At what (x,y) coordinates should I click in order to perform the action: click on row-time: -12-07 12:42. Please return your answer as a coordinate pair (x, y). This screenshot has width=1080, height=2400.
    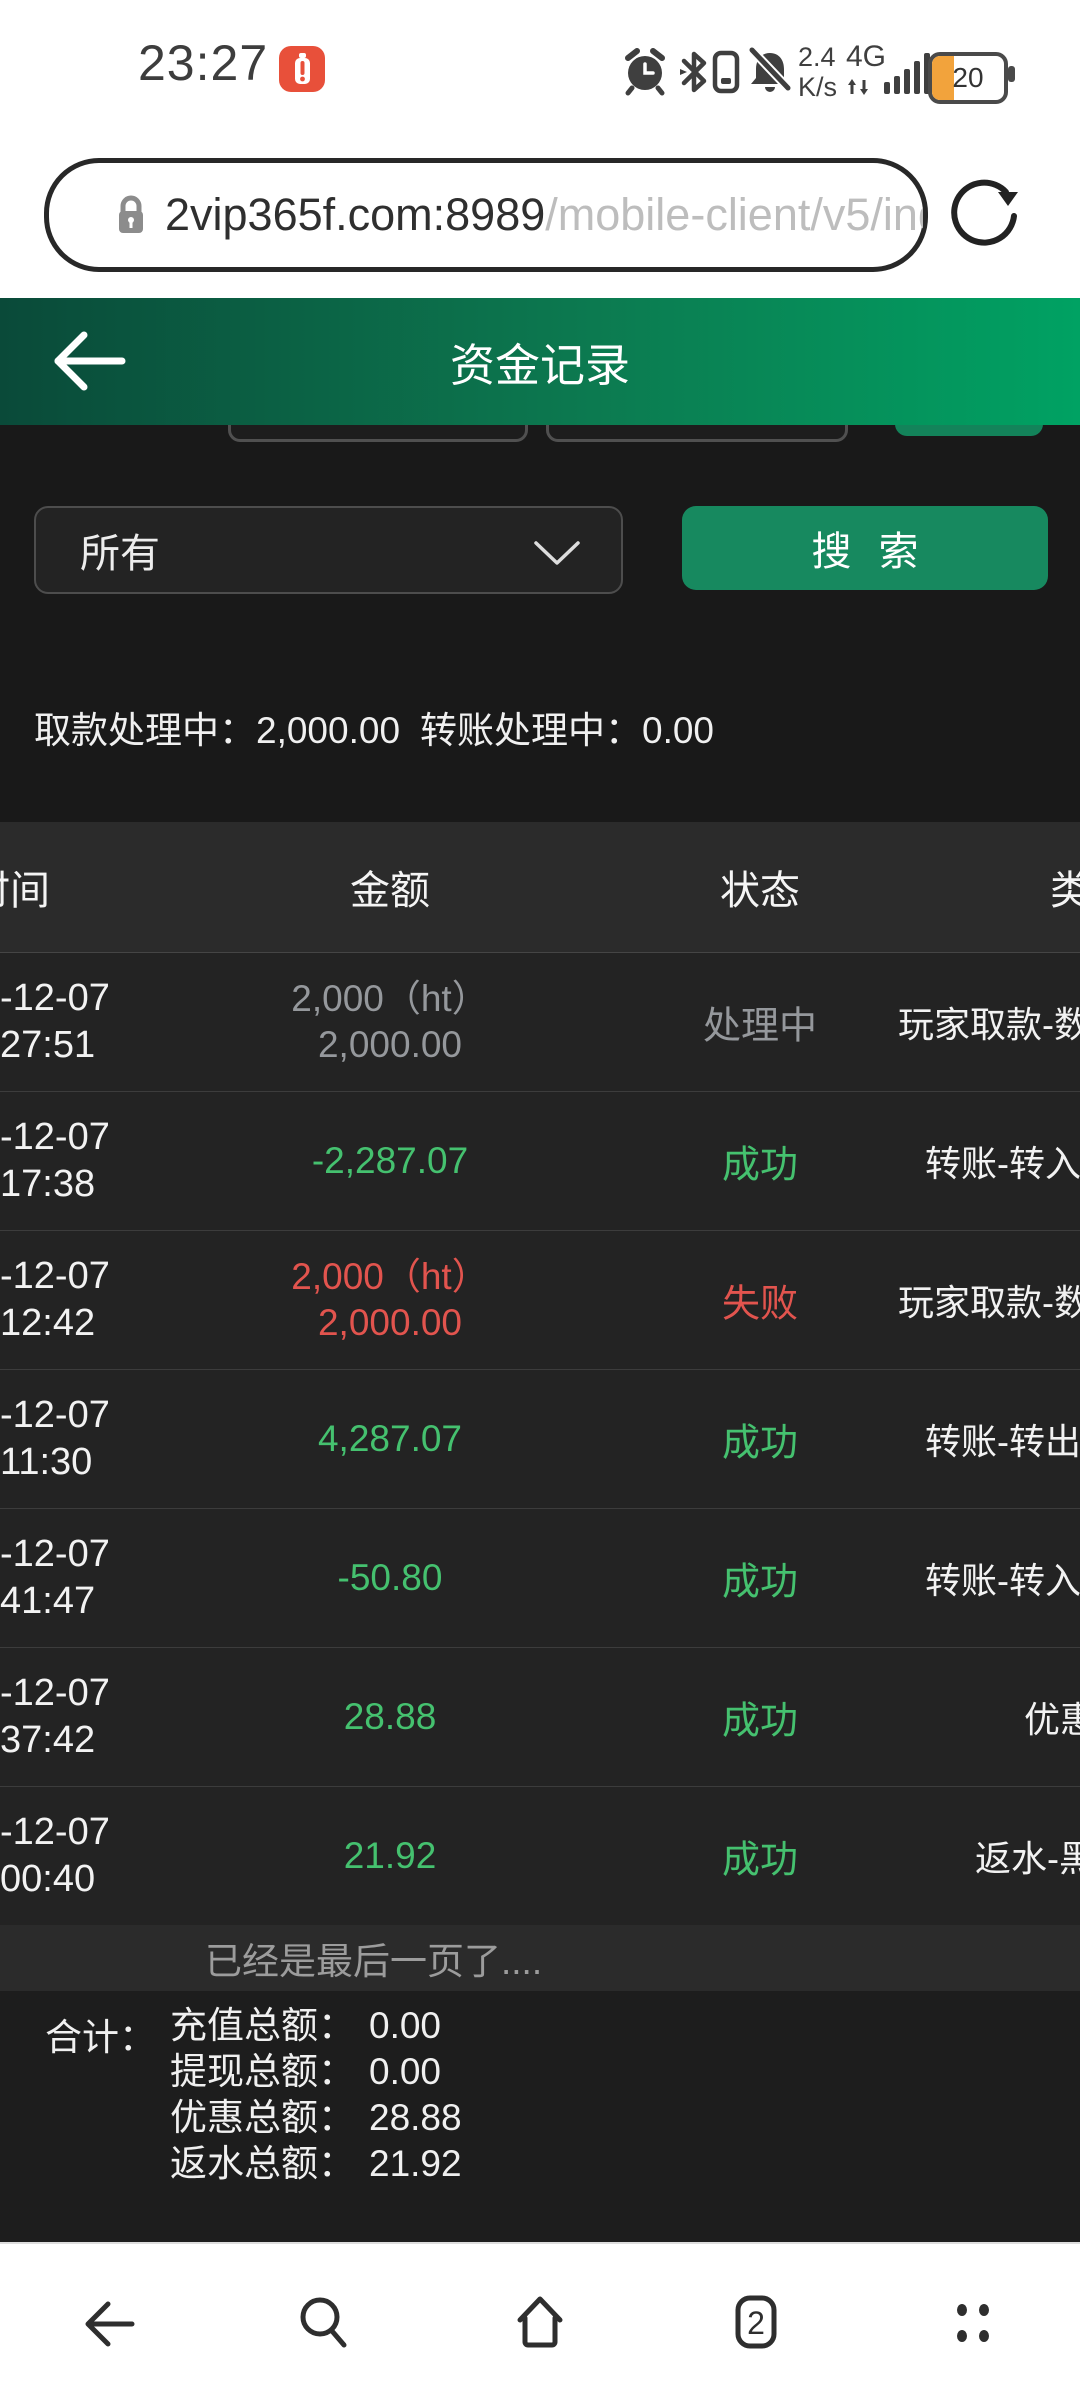
    Looking at the image, I should click on (55, 1300).